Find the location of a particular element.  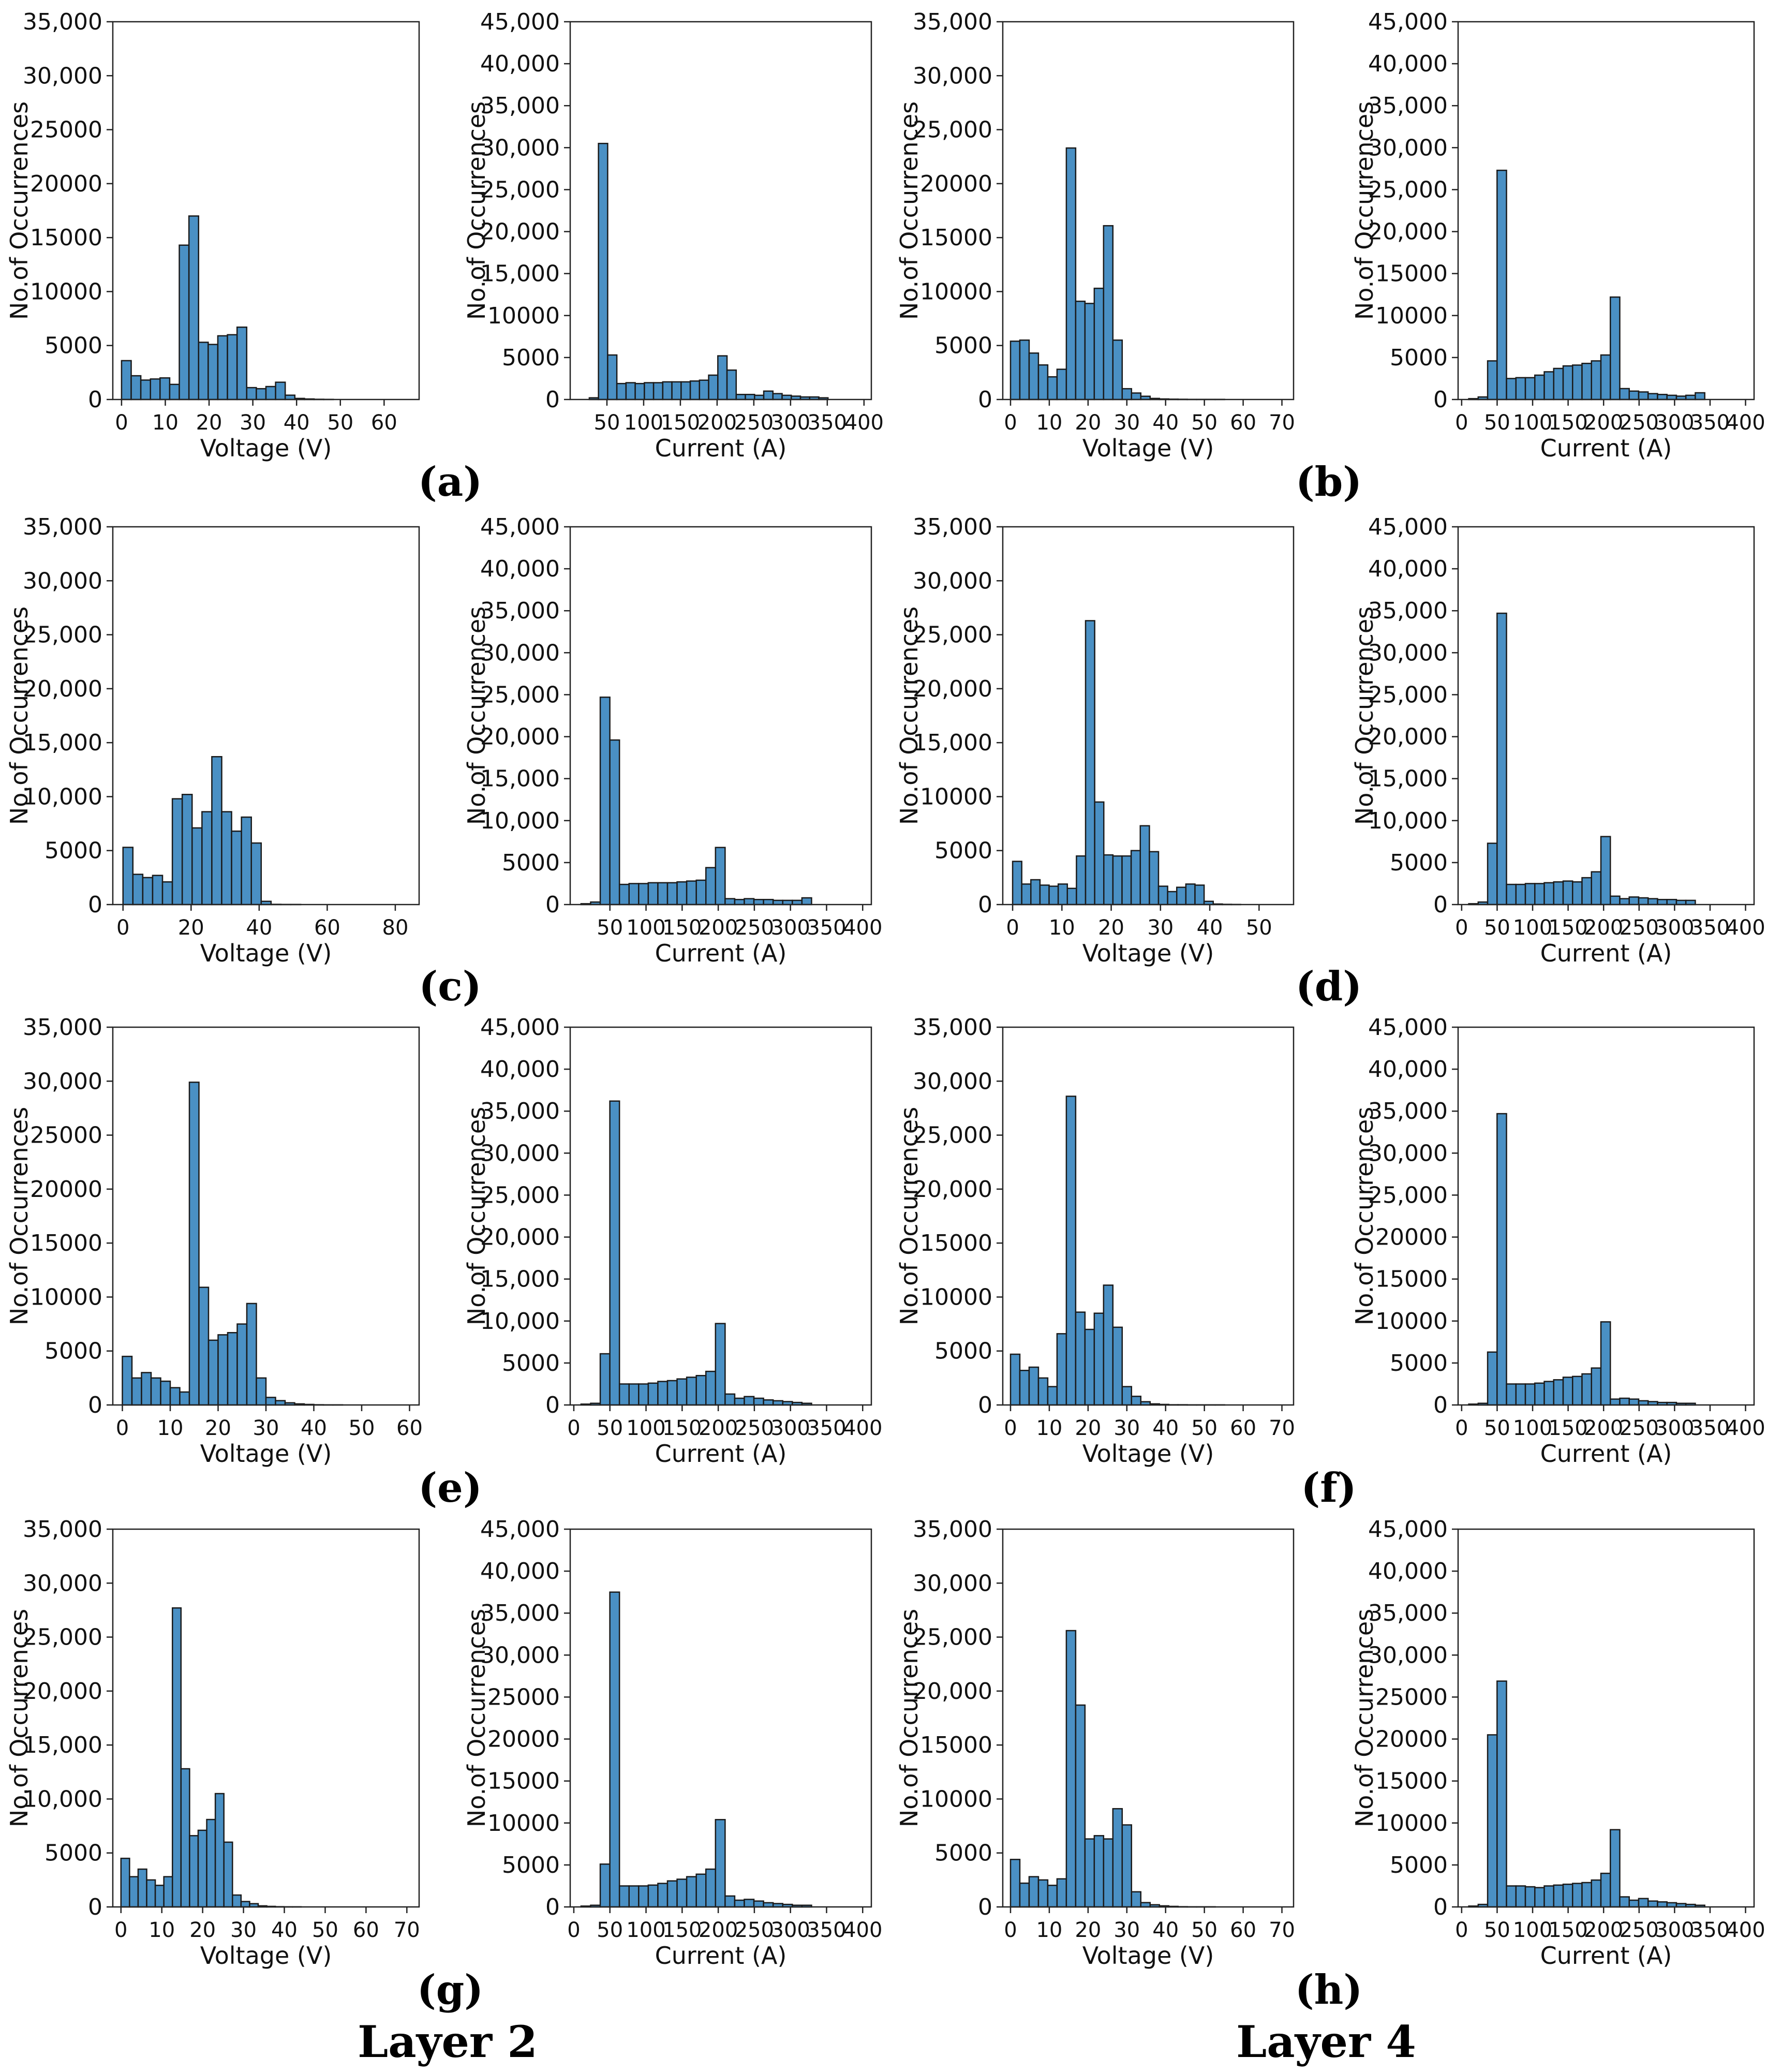

xtick-label-c-current-6: 350 is located at coordinates (826, 928).